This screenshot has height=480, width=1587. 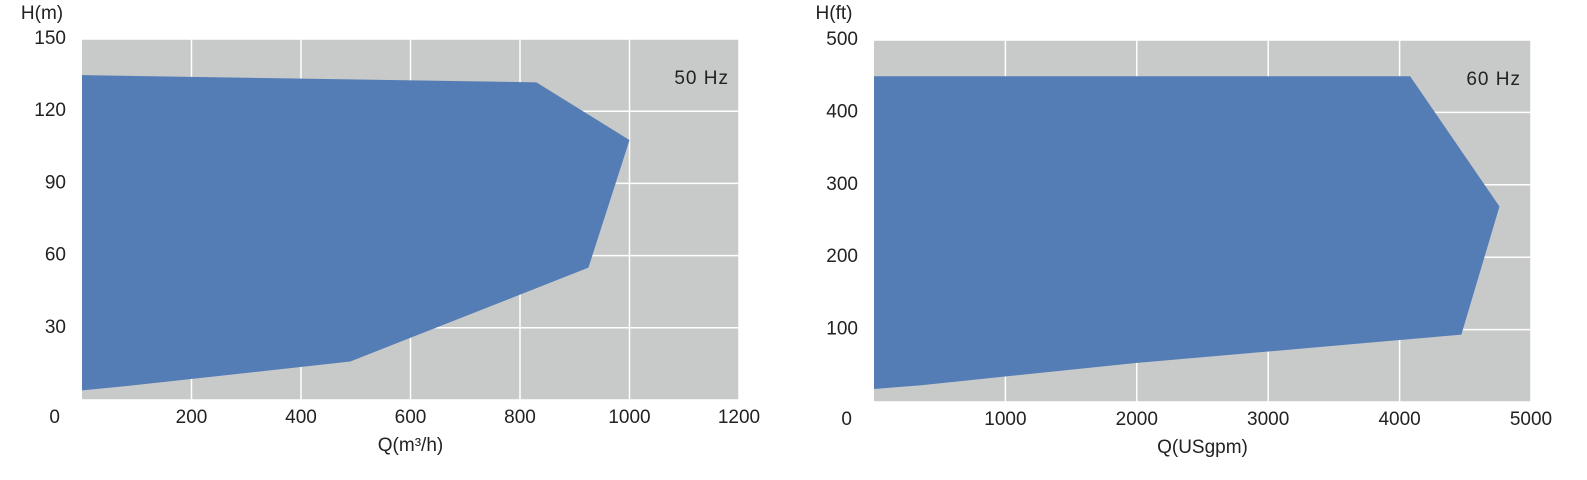 What do you see at coordinates (701, 78) in the screenshot?
I see `annotation: 50 Hz` at bounding box center [701, 78].